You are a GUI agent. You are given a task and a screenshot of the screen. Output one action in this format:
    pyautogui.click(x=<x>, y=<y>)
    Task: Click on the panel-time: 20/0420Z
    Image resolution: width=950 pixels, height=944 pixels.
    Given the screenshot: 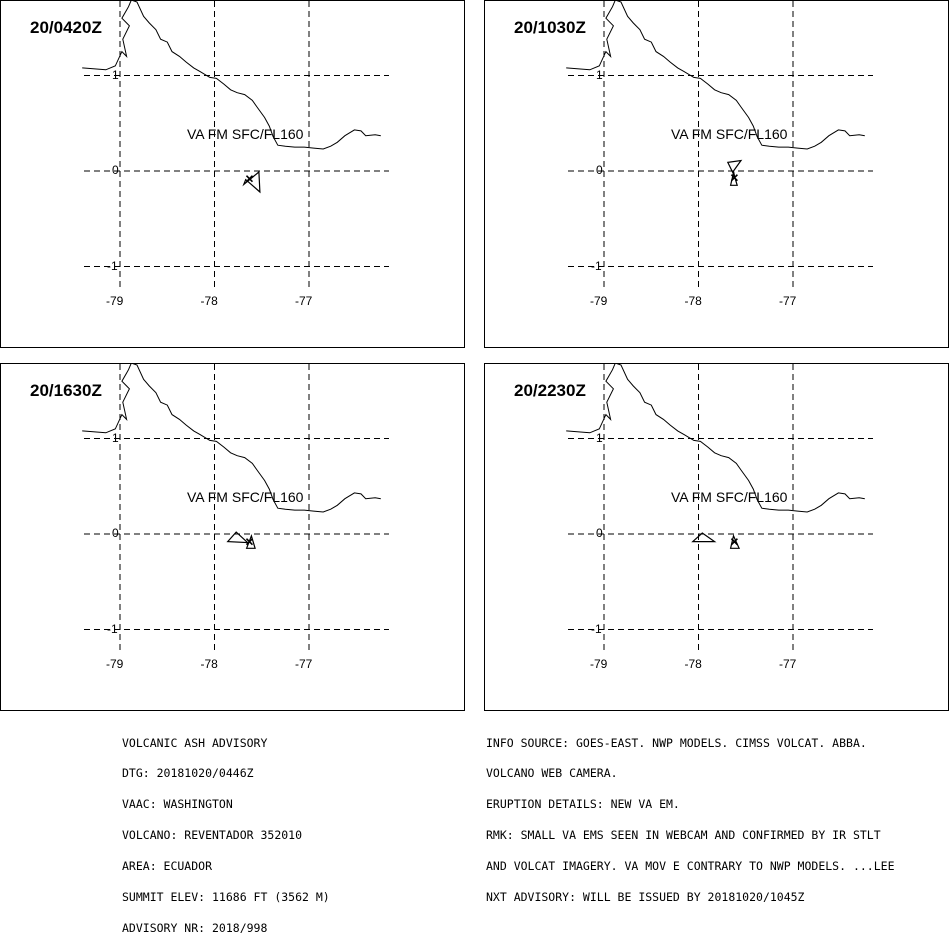 What is the action you would take?
    pyautogui.click(x=66, y=27)
    